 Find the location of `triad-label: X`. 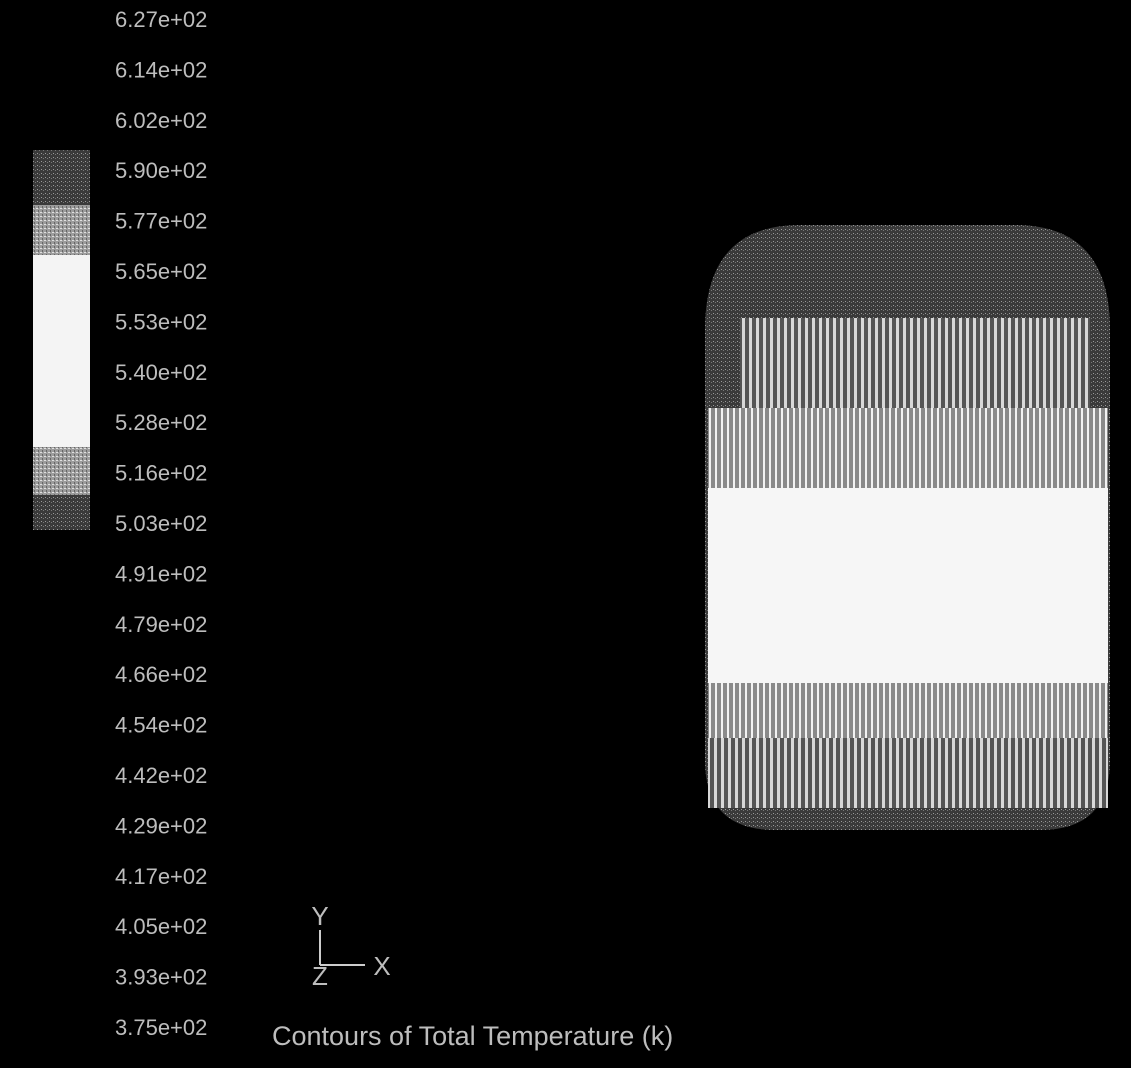

triad-label: X is located at coordinates (381, 966).